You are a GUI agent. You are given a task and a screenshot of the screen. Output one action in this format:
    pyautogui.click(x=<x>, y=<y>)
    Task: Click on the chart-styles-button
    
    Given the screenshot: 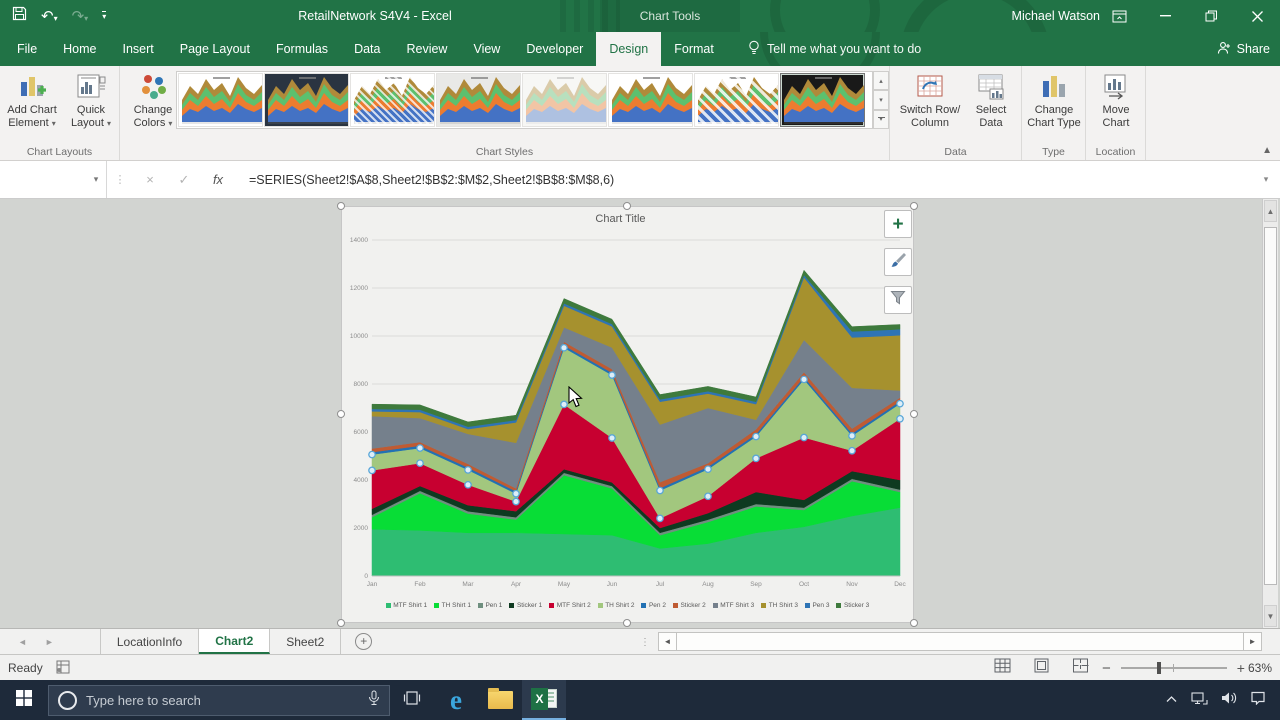 What is the action you would take?
    pyautogui.click(x=898, y=262)
    